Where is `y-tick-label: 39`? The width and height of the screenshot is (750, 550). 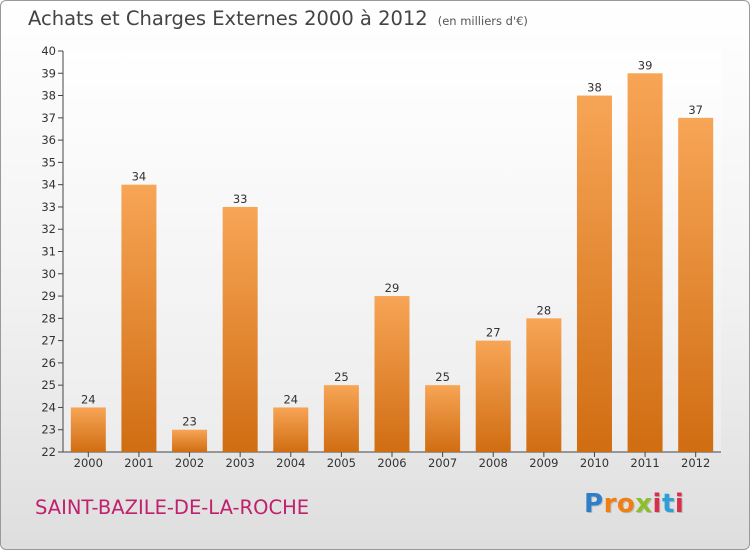
y-tick-label: 39 is located at coordinates (48, 73).